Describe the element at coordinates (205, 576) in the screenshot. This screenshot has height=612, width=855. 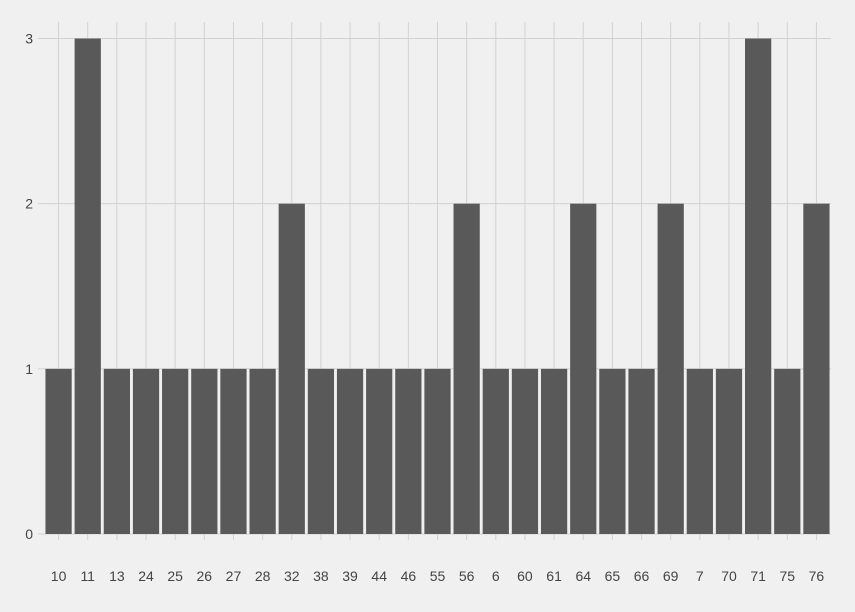
I see `x-tick-label: 26` at that location.